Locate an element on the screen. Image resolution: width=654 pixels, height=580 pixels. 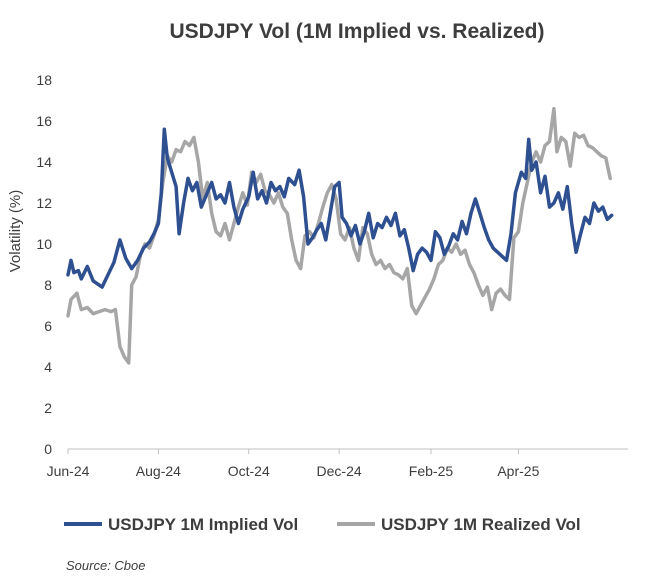
y-axis-ticks: 0 2 4 6 8 10 12 14 16 18 is located at coordinates (44, 264).